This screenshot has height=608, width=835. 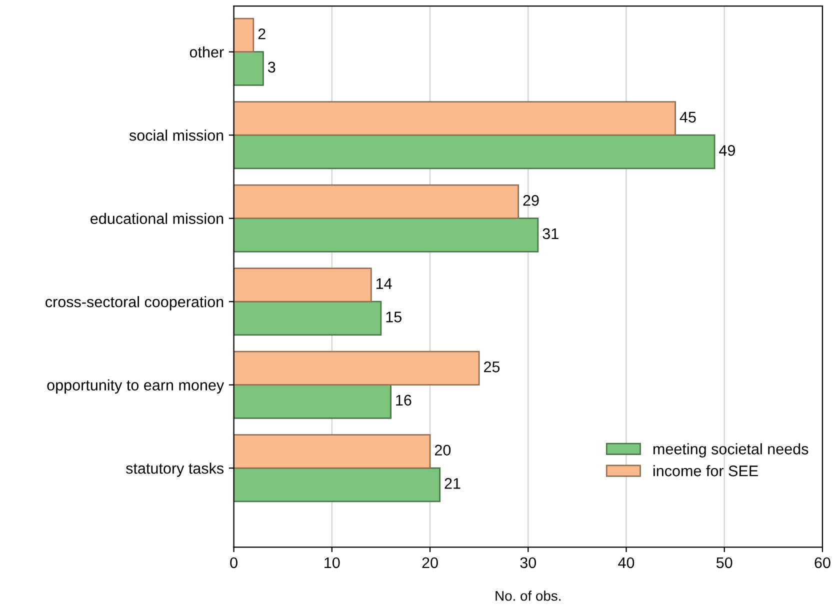 I want to click on x-tick-label: 40, so click(x=626, y=562).